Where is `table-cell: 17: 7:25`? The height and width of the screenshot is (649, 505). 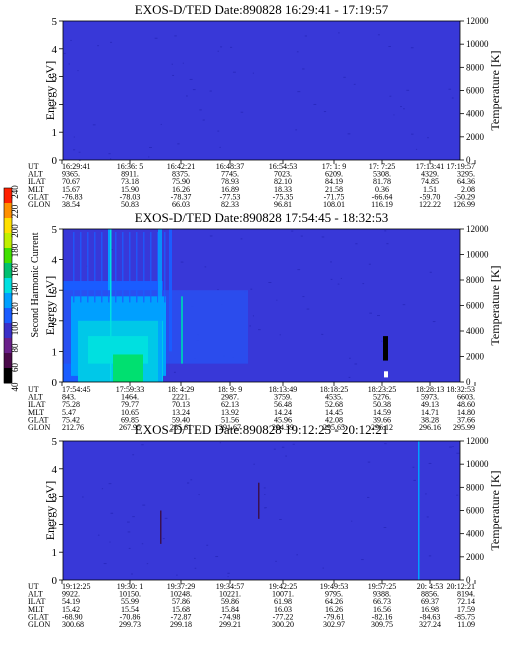 table-cell: 17: 7:25 is located at coordinates (382, 166).